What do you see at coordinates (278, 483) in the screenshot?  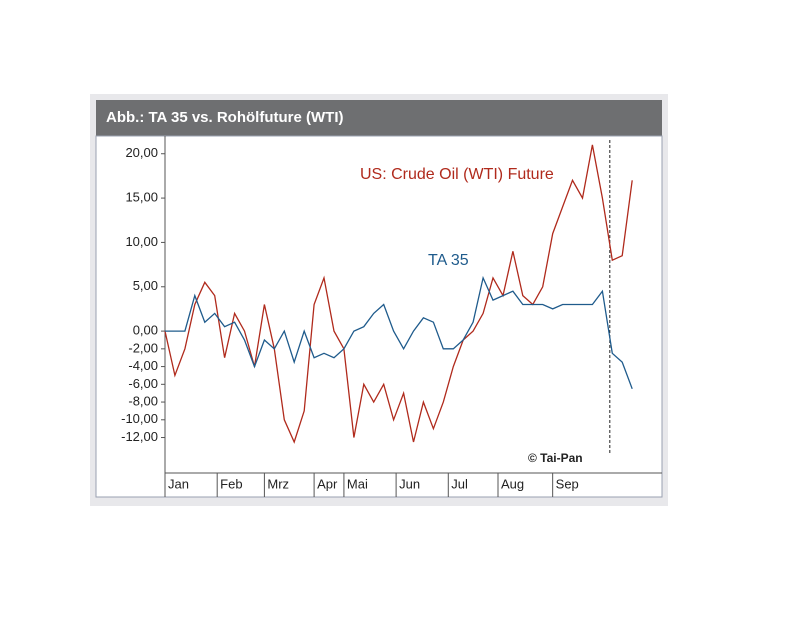 I see `x-tick-label: Mrz` at bounding box center [278, 483].